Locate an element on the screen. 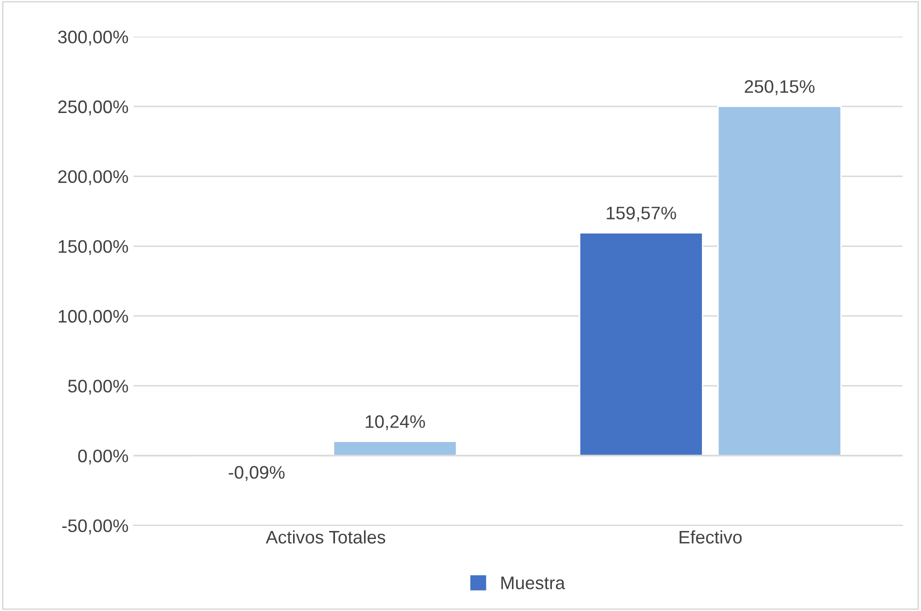  y-tick-label: 0,00% is located at coordinates (103, 457).